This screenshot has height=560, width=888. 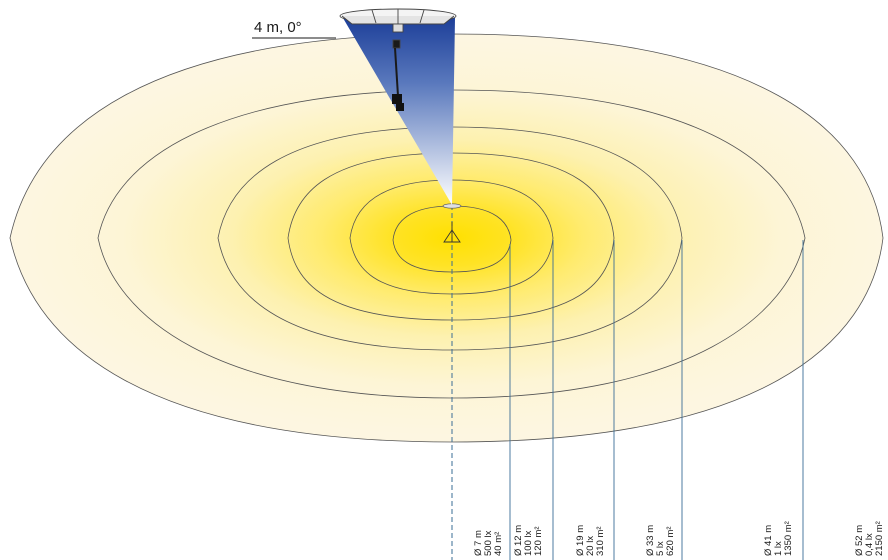 I want to click on ring-diameter: Ø 41 m, so click(x=768, y=540).